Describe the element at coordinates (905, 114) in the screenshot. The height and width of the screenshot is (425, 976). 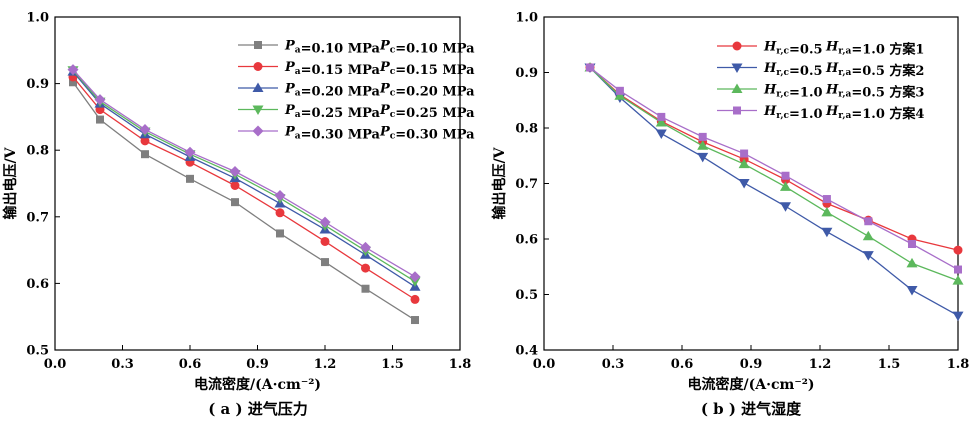
I see `legend-label-part: 方案4` at that location.